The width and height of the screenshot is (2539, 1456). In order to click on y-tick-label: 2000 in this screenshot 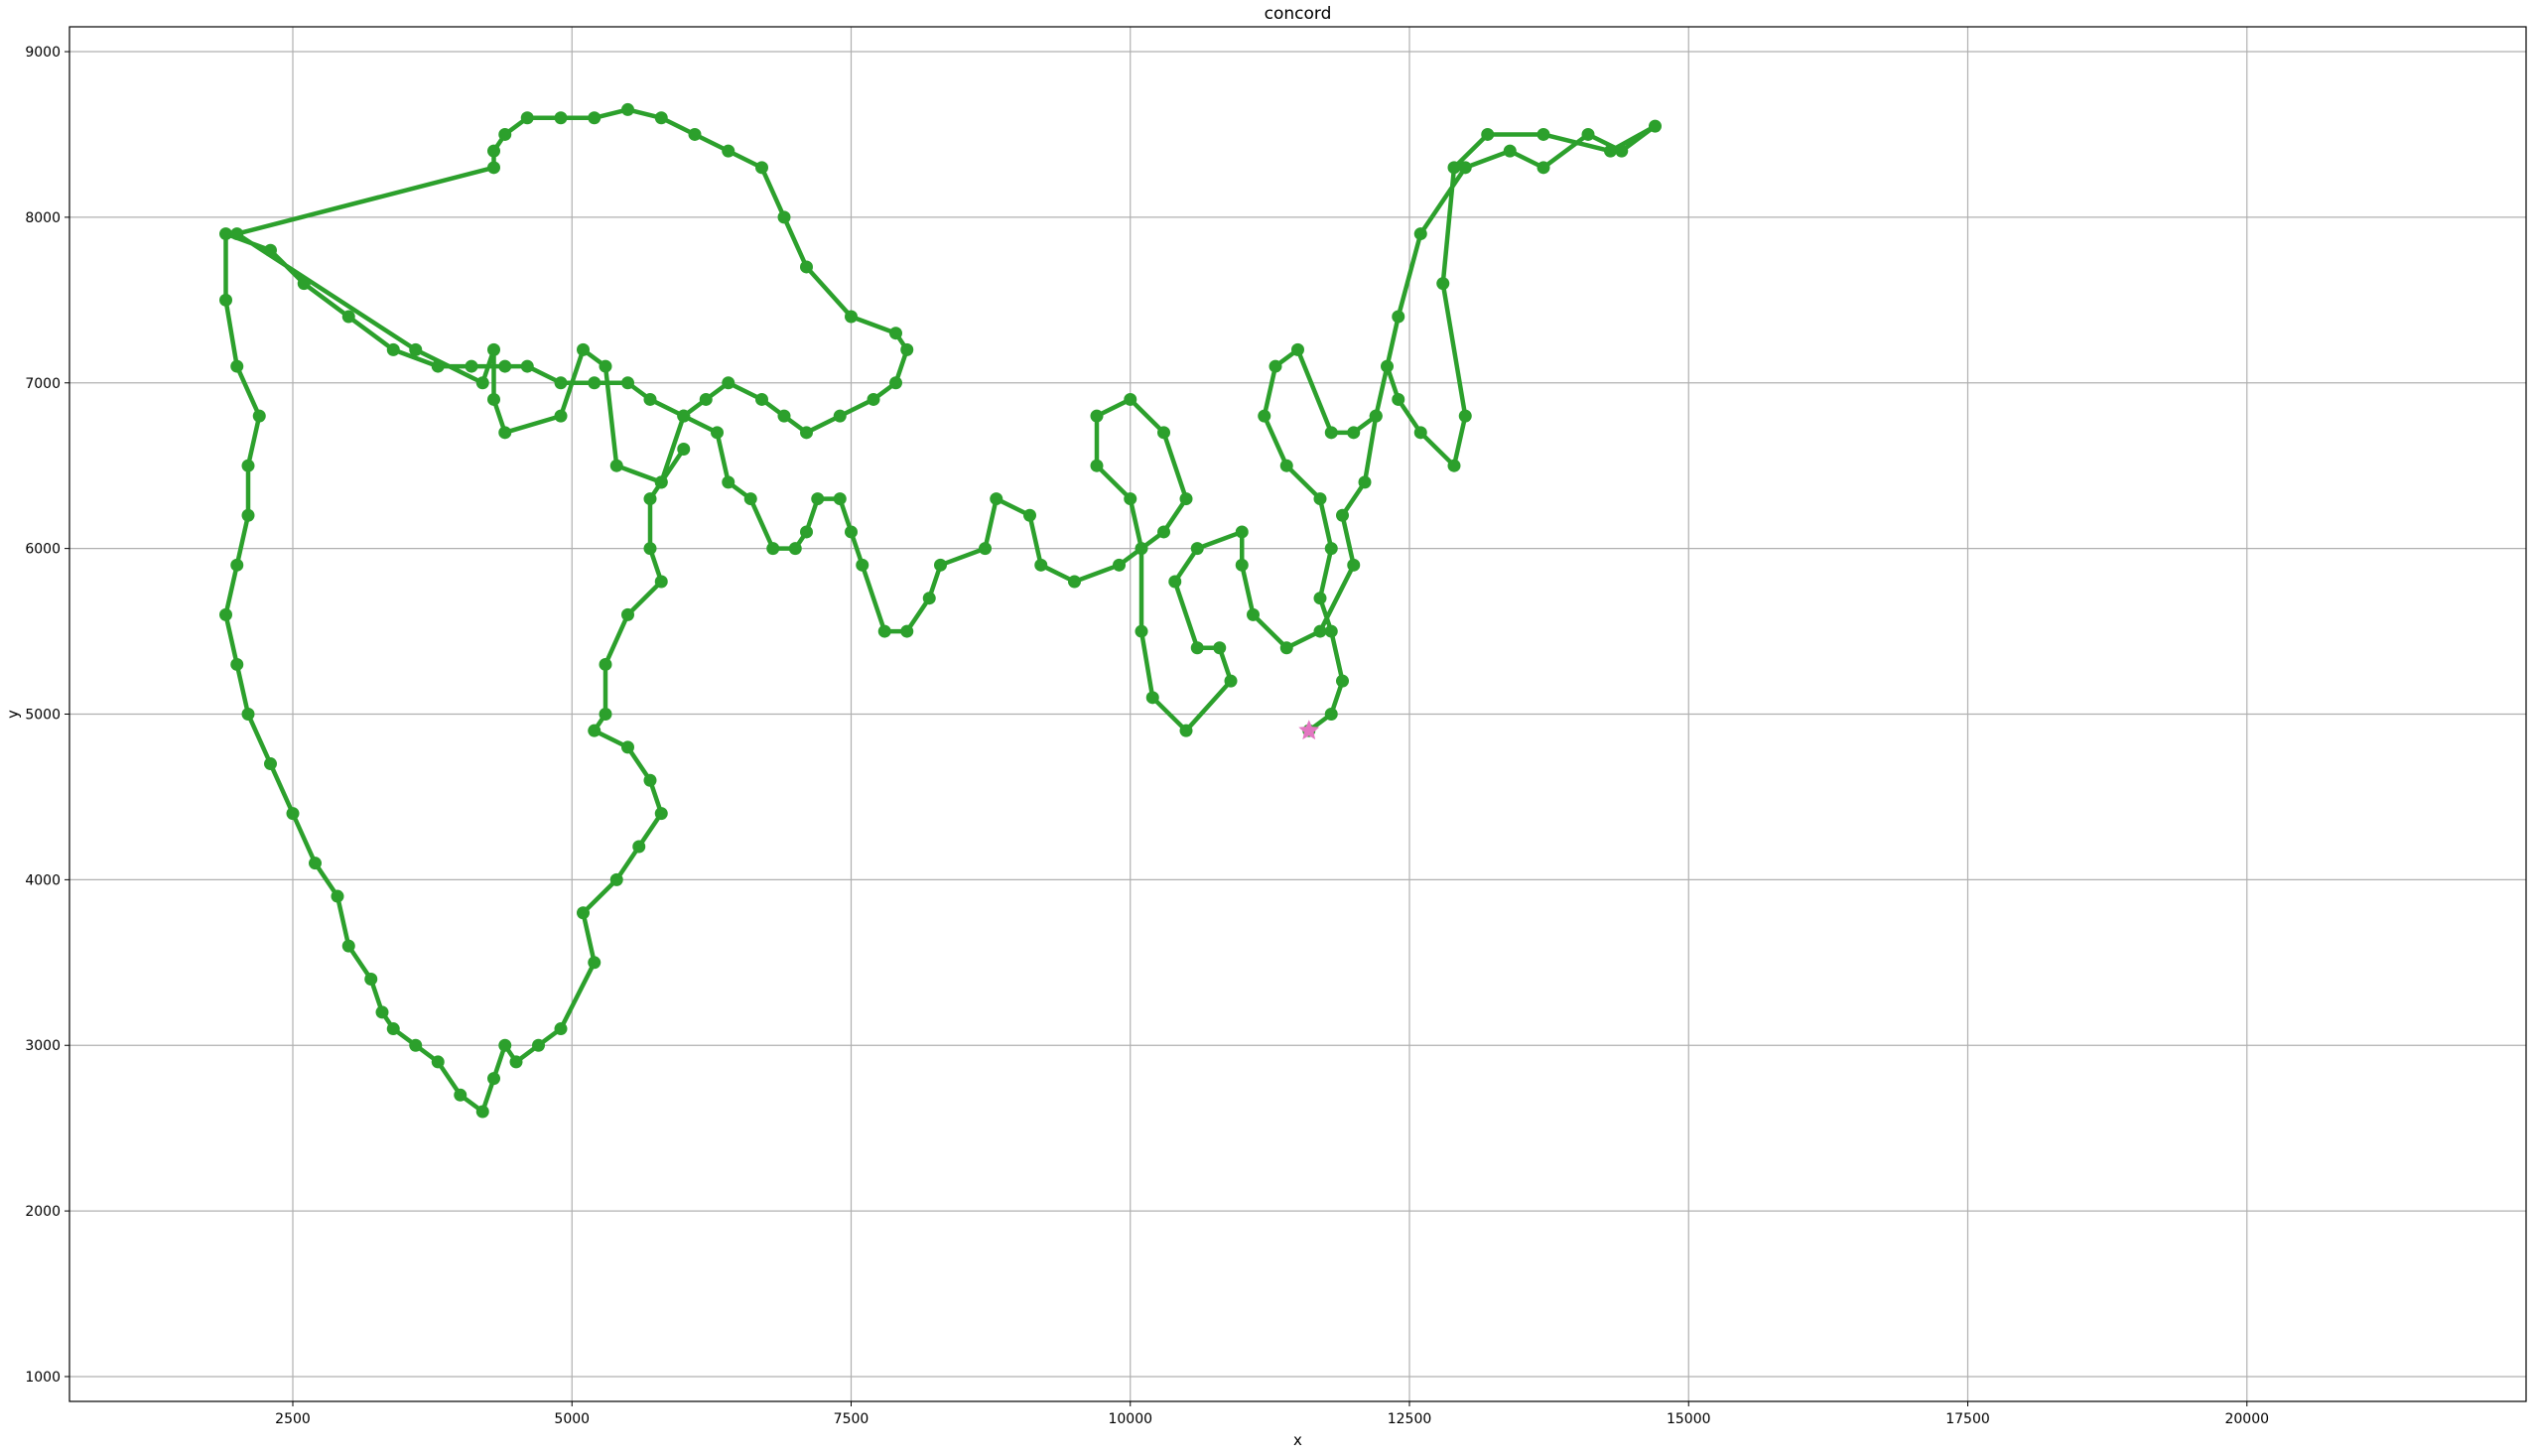, I will do `click(43, 1212)`.